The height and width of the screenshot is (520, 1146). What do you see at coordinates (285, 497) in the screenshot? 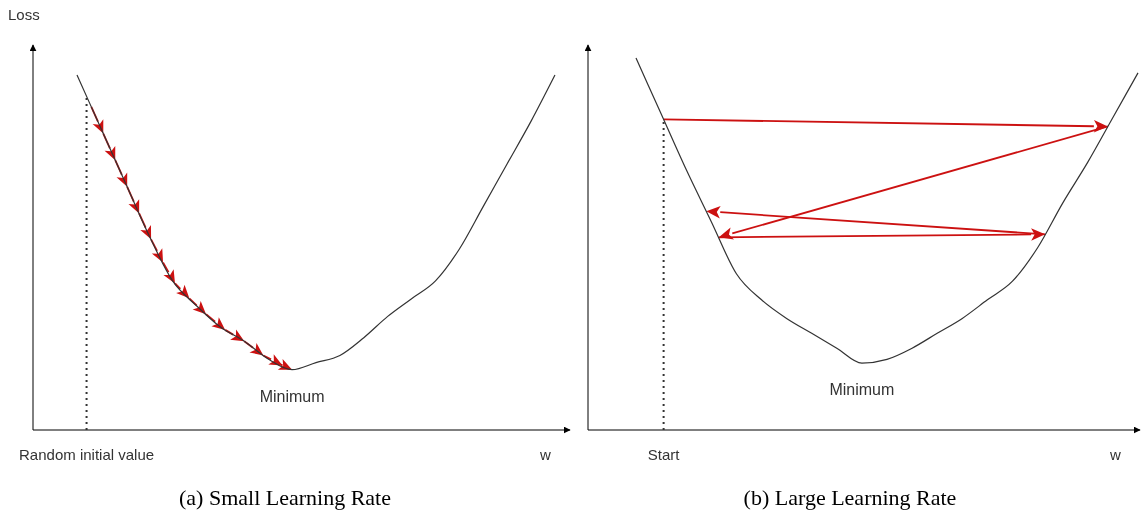
I see `text: (a) Small Learning Rate` at bounding box center [285, 497].